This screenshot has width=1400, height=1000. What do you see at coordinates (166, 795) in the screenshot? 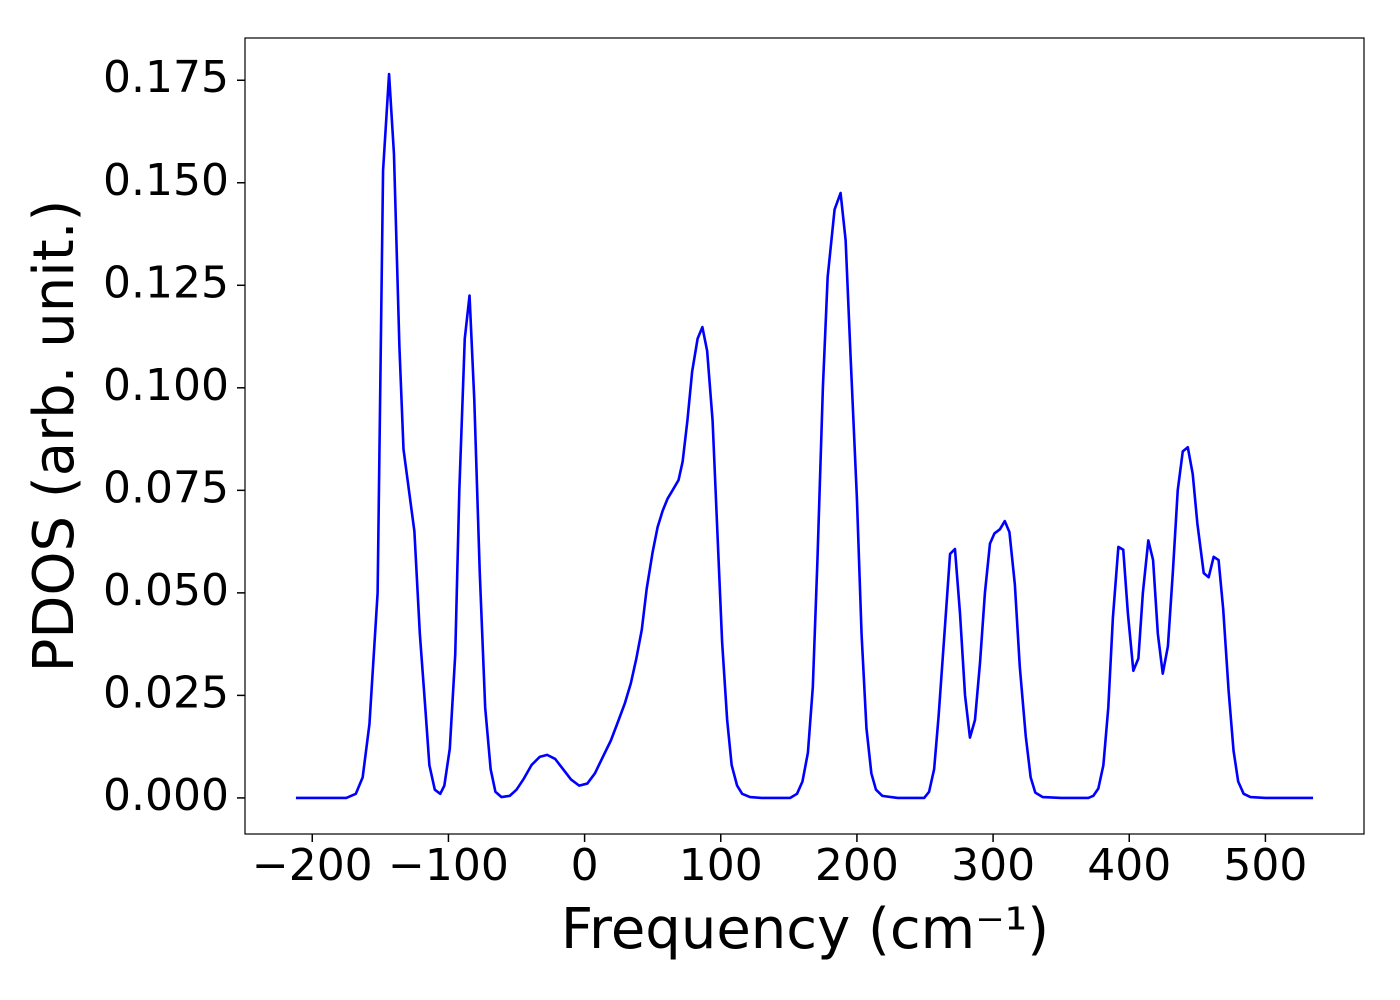
I see `y-tick-label: 0.000` at bounding box center [166, 795].